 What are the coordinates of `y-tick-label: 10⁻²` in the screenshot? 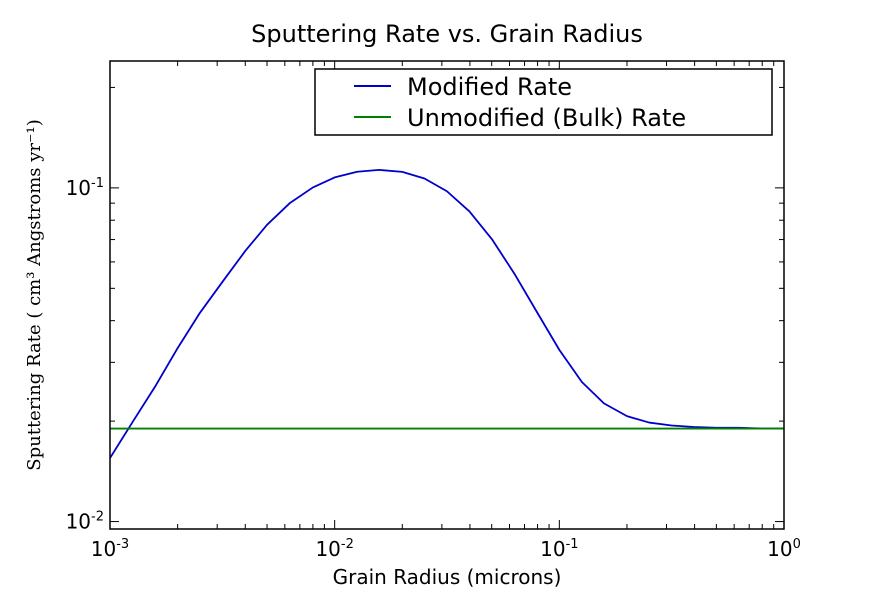 It's located at (85, 522).